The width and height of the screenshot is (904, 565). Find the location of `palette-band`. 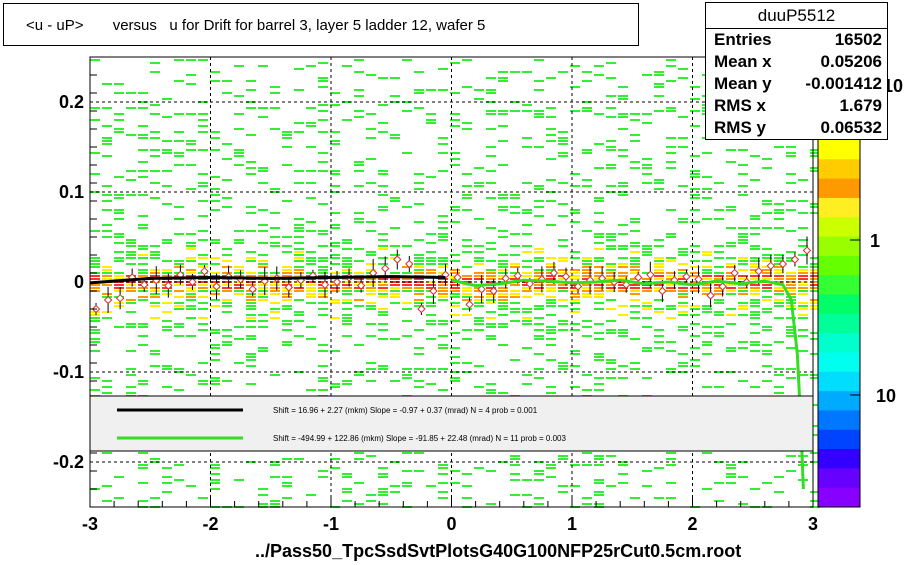

palette-band is located at coordinates (839, 169).